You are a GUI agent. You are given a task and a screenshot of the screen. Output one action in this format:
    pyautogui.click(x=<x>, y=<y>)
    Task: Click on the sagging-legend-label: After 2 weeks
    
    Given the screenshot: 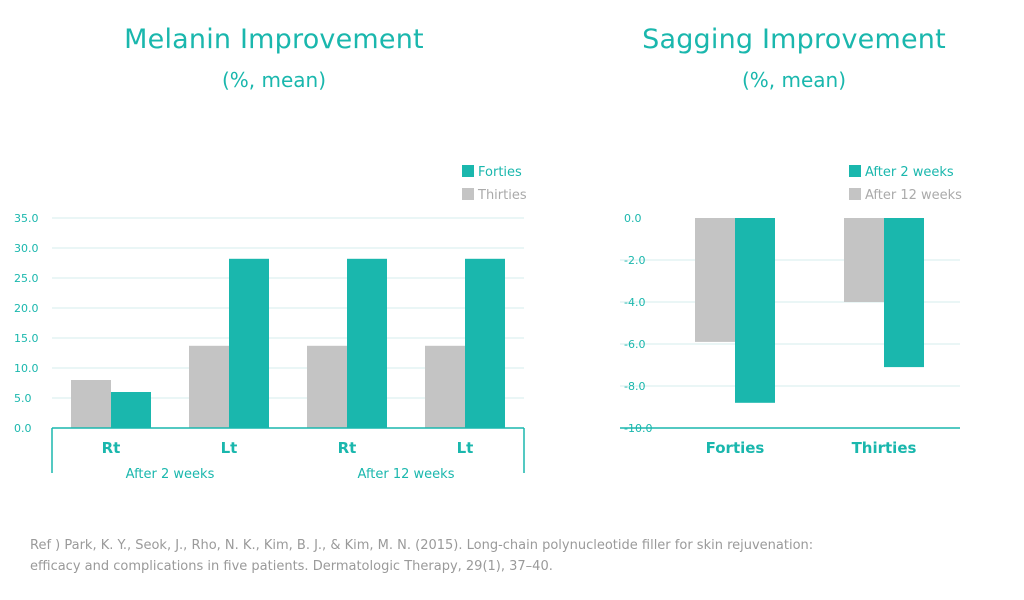 What is the action you would take?
    pyautogui.click(x=909, y=172)
    